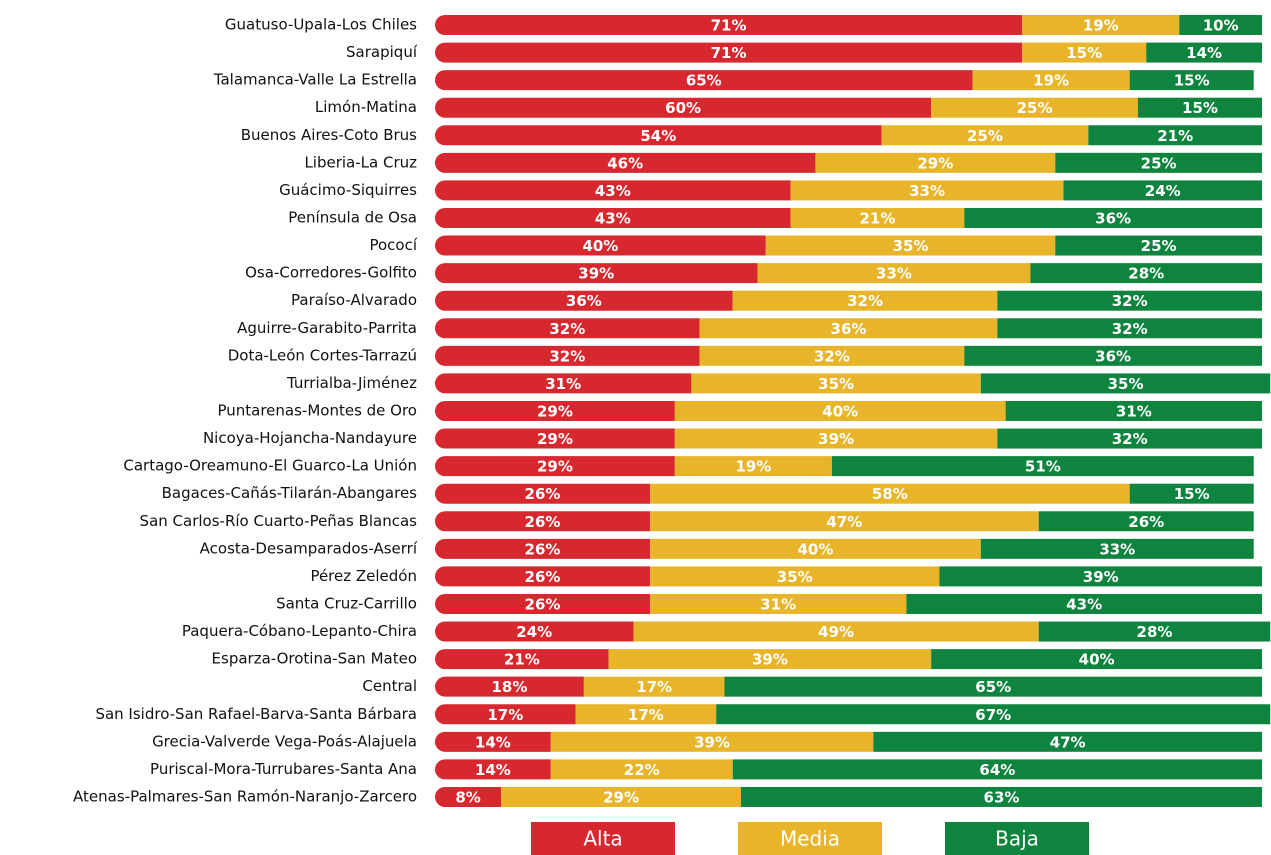 The image size is (1271, 855). I want to click on value-label: 47%, so click(844, 522).